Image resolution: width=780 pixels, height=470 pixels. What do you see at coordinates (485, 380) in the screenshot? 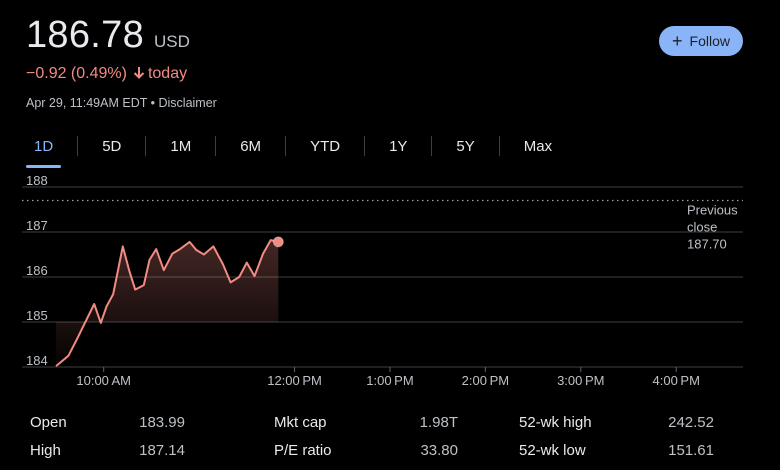
I see `x-tick-label: 2:00 PM` at bounding box center [485, 380].